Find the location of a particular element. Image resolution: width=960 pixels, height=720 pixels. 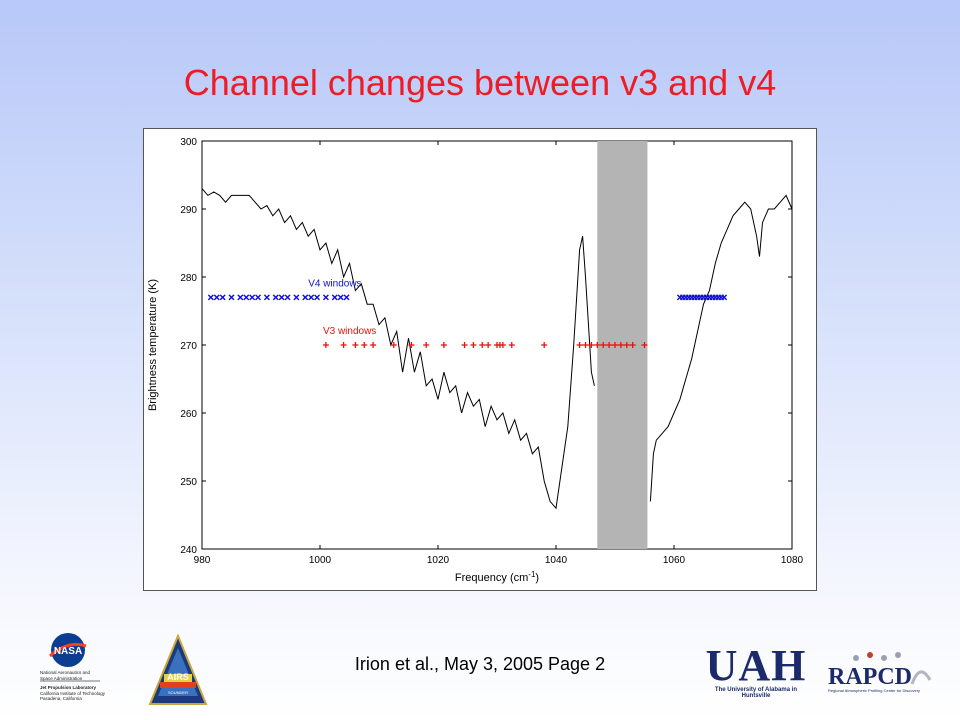

x-tick-label: 1020 is located at coordinates (438, 560).